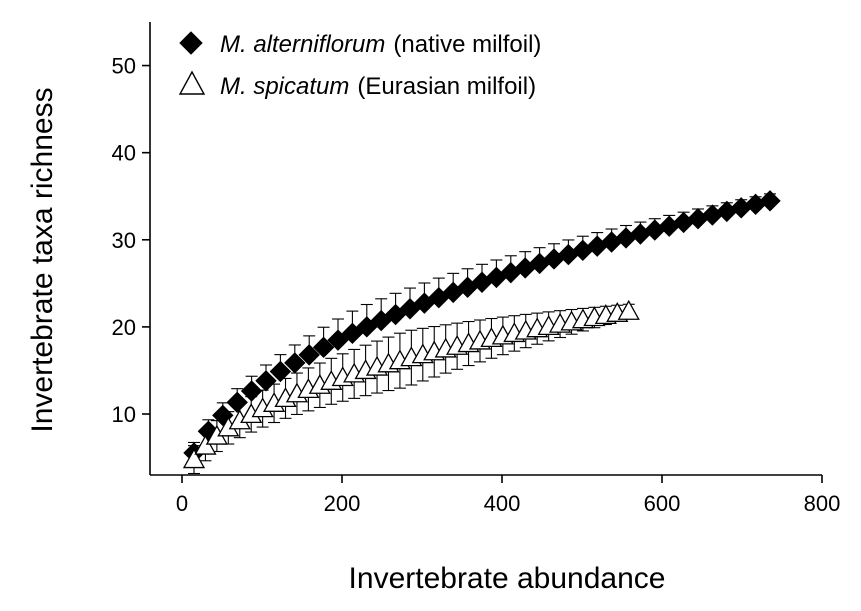  I want to click on y-tick-label: 50, so click(124, 66).